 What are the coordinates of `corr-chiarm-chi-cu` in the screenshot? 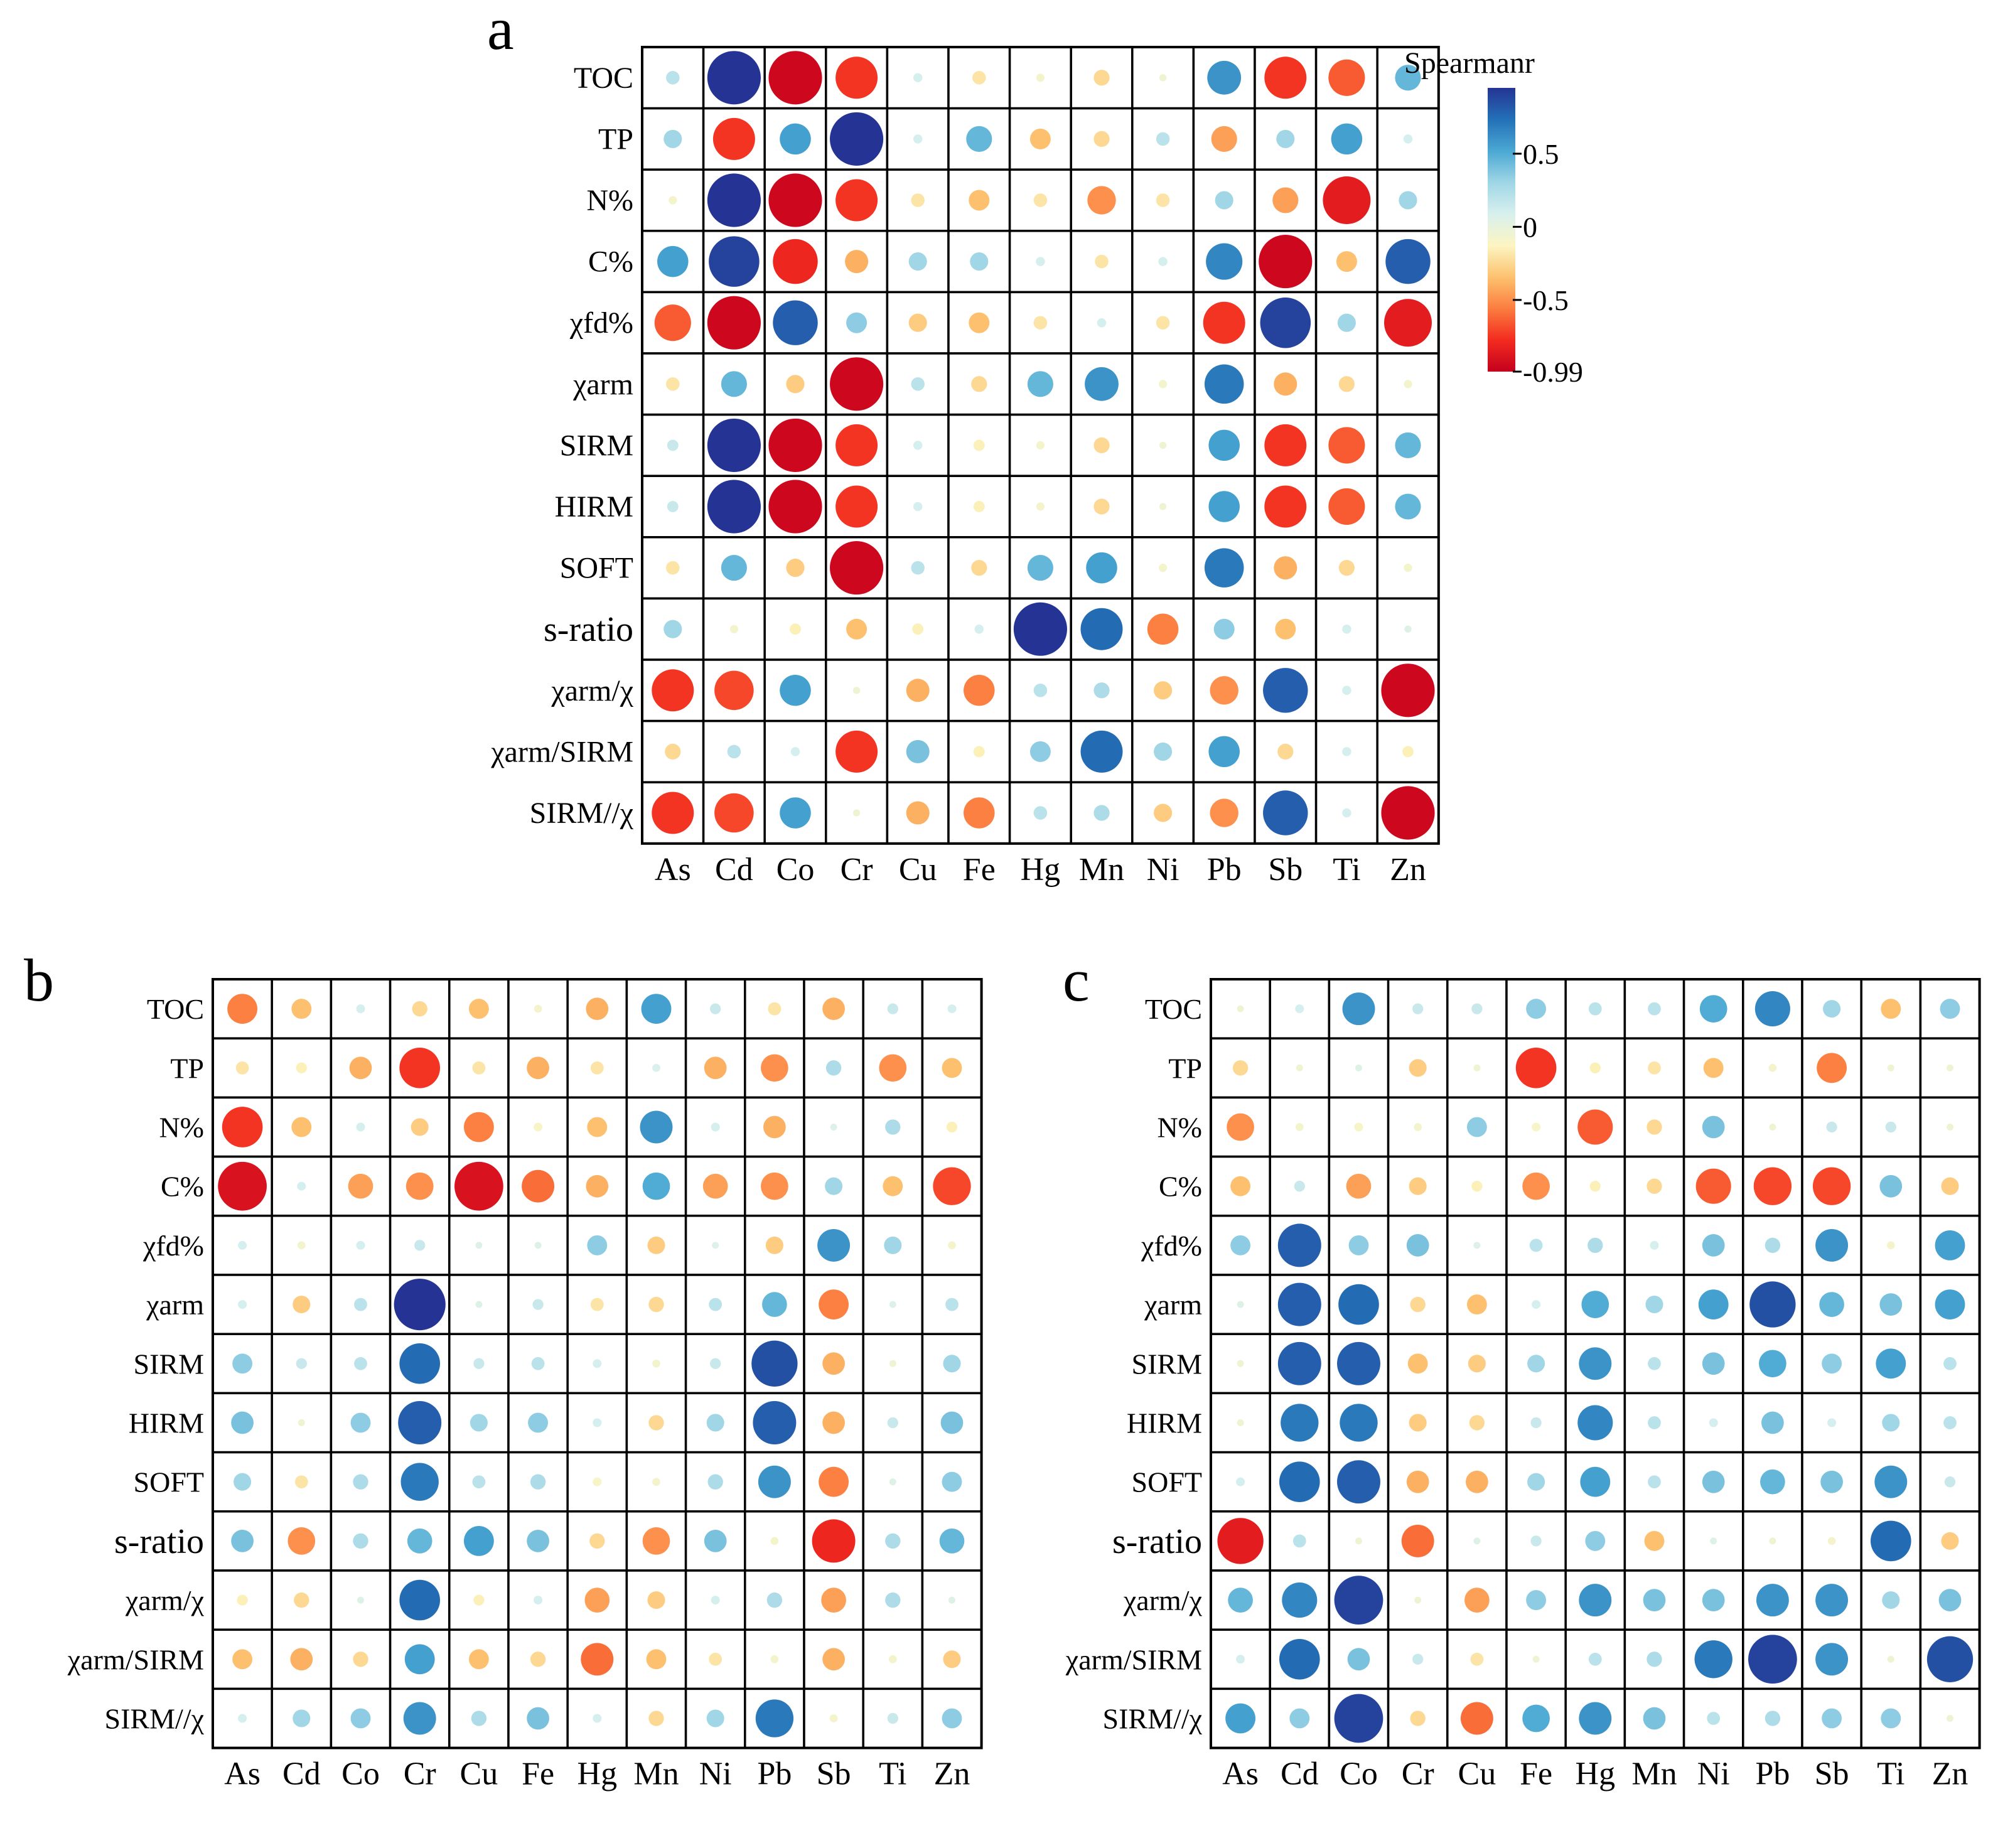 It's located at (918, 690).